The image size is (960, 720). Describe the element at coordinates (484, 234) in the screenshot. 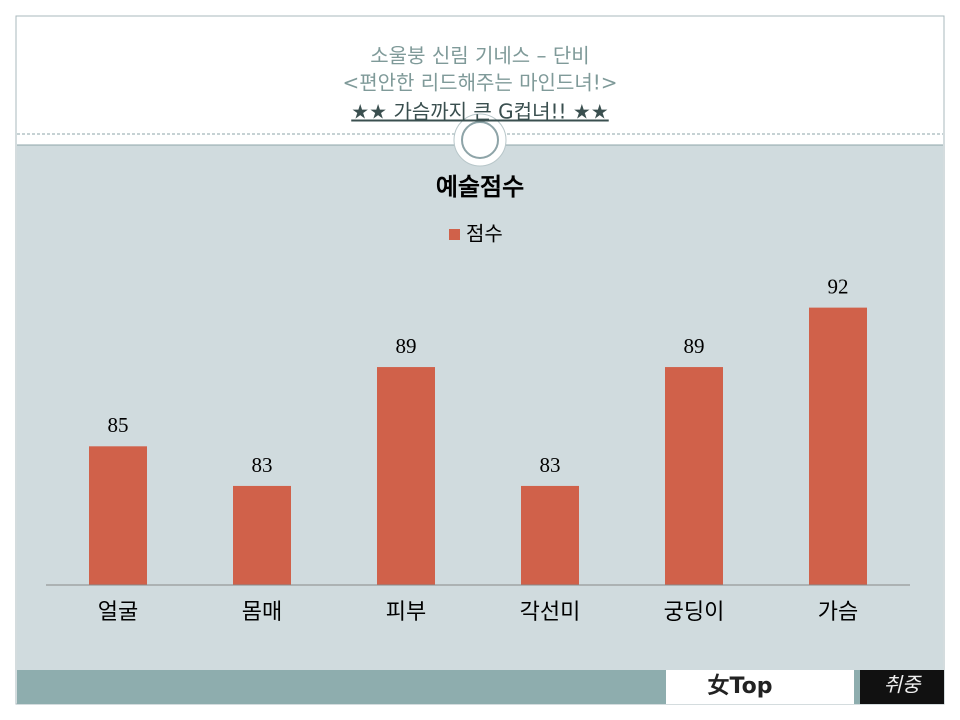

I see `legend-label: 점수` at that location.